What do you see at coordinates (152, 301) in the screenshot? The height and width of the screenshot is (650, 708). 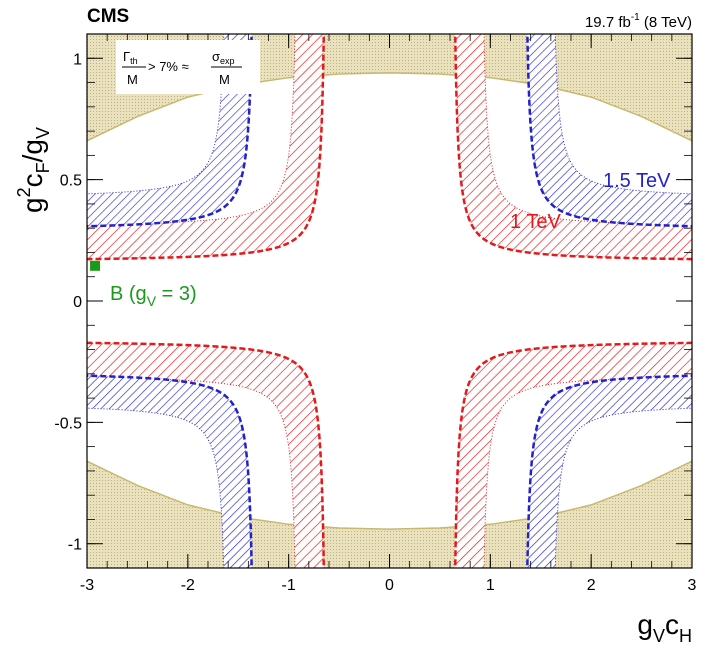 I see `point-b-sub: V` at bounding box center [152, 301].